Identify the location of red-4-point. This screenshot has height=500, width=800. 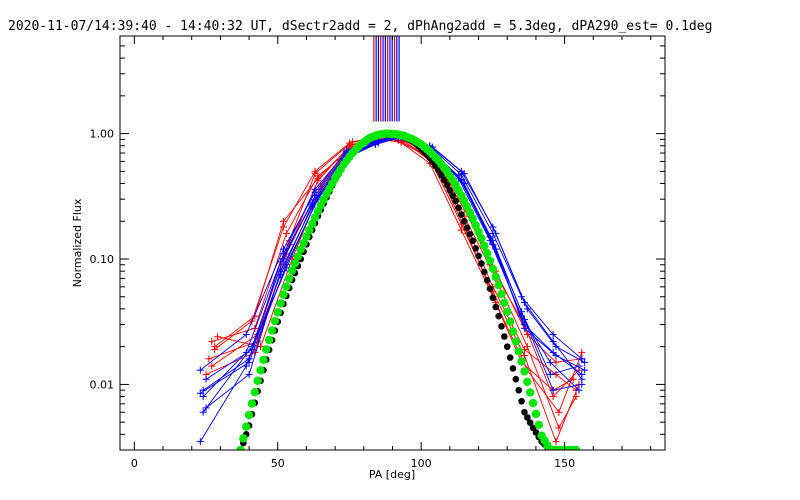
(553, 397).